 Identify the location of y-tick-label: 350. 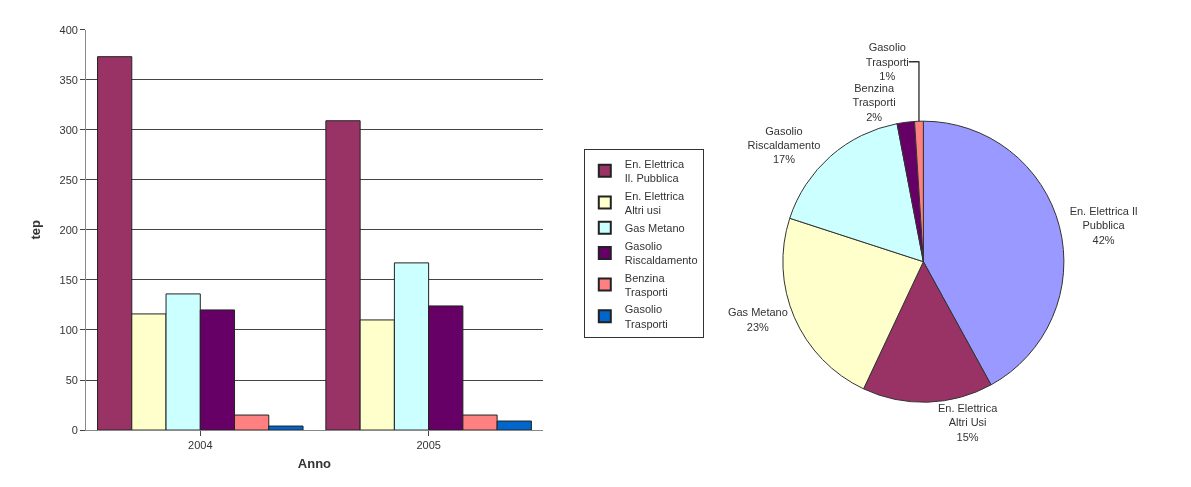
(68, 79).